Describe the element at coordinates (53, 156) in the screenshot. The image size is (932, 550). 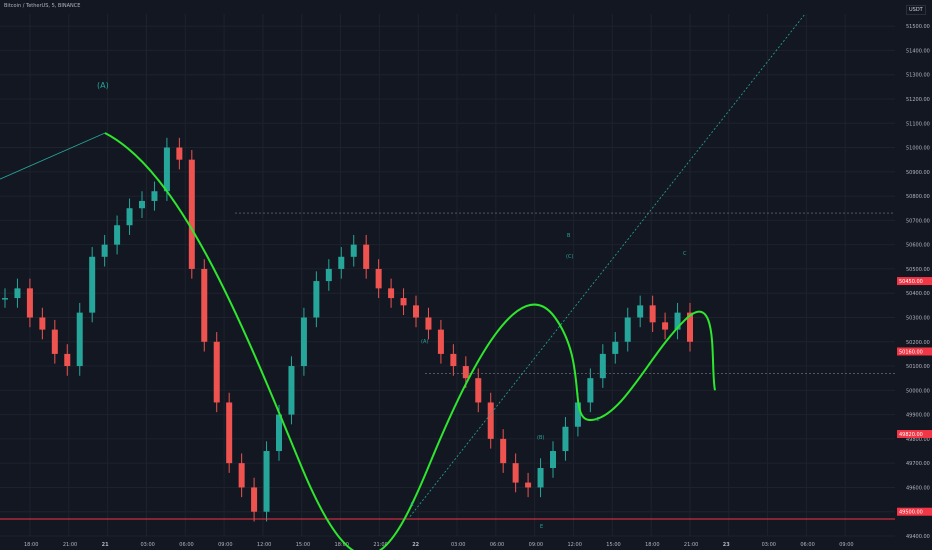
I see `trend-line` at that location.